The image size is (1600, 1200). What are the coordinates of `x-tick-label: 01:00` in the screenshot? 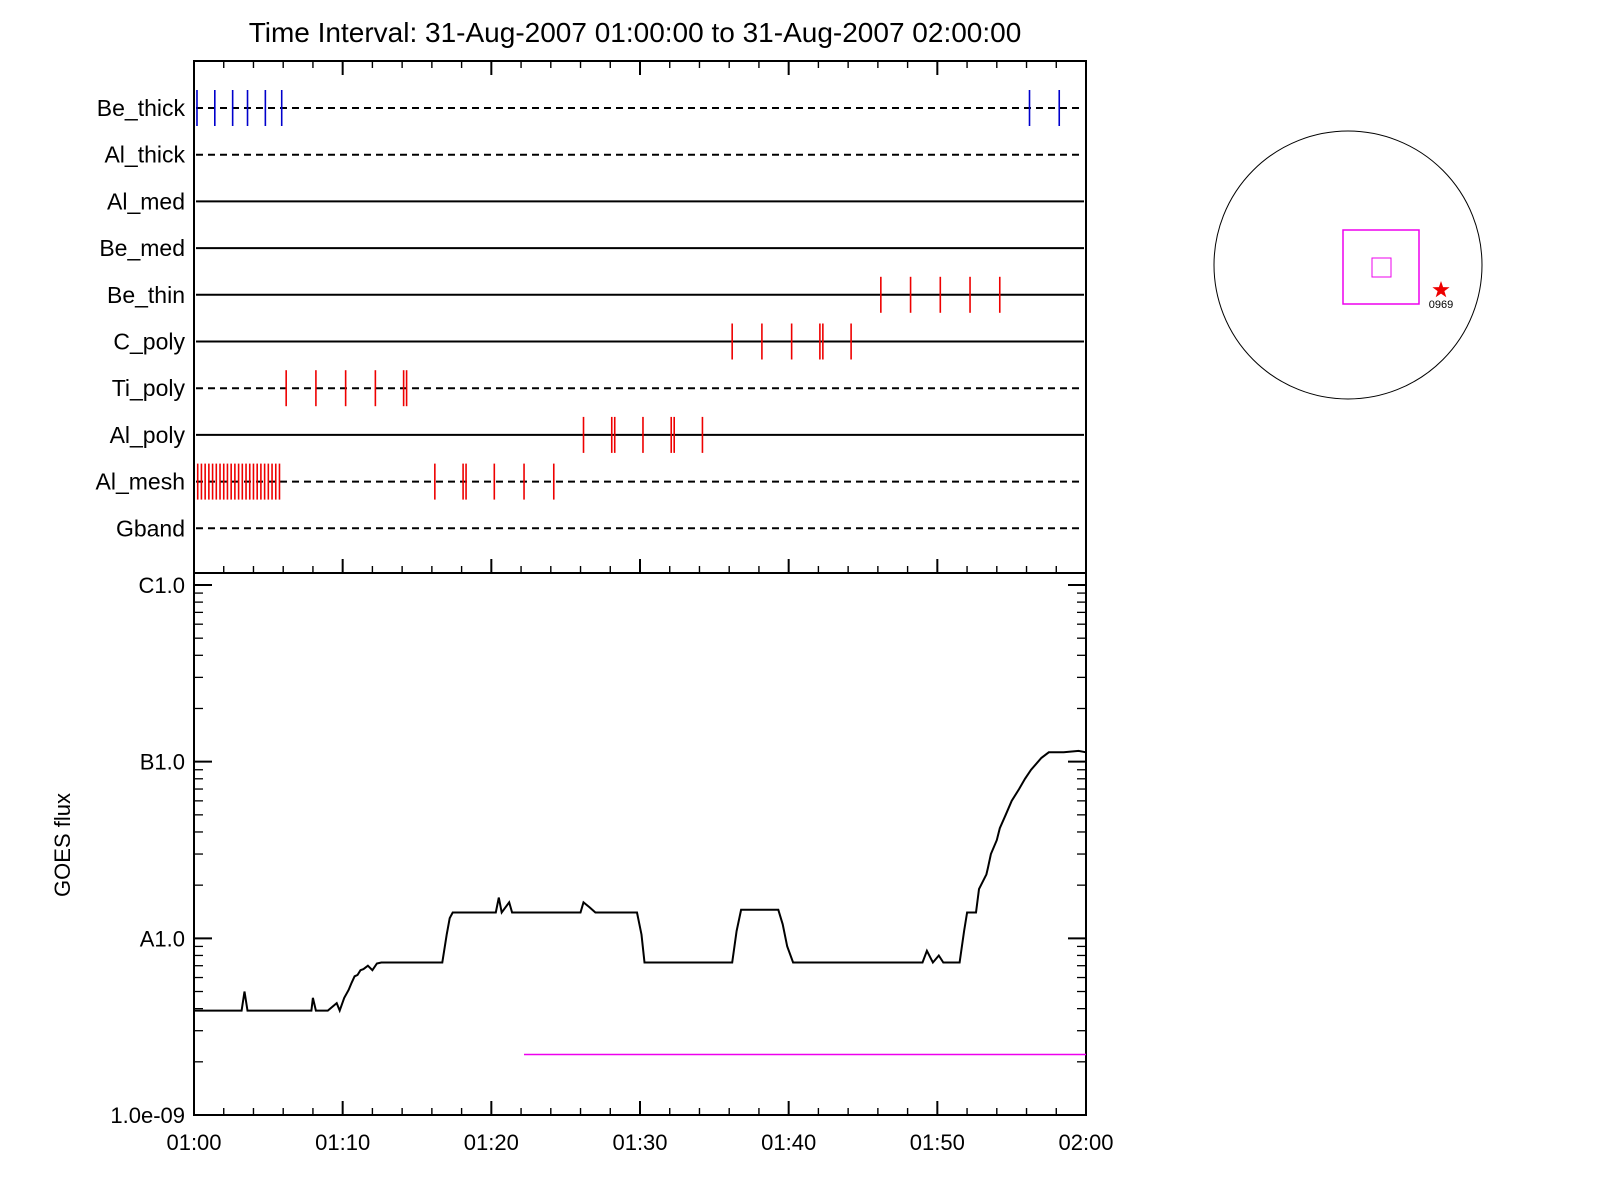 It's located at (193, 1142).